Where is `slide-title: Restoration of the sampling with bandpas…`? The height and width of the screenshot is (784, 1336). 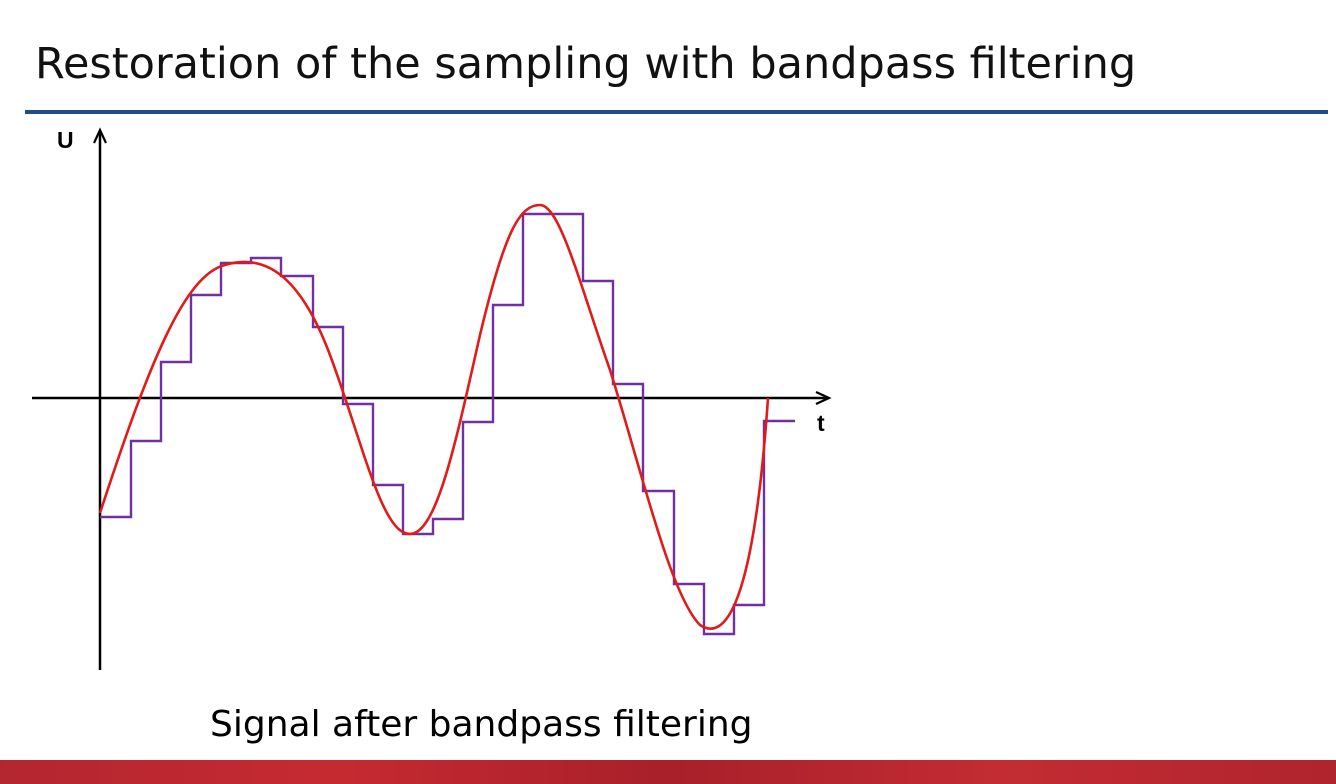
slide-title: Restoration of the sampling with bandpas… is located at coordinates (586, 64).